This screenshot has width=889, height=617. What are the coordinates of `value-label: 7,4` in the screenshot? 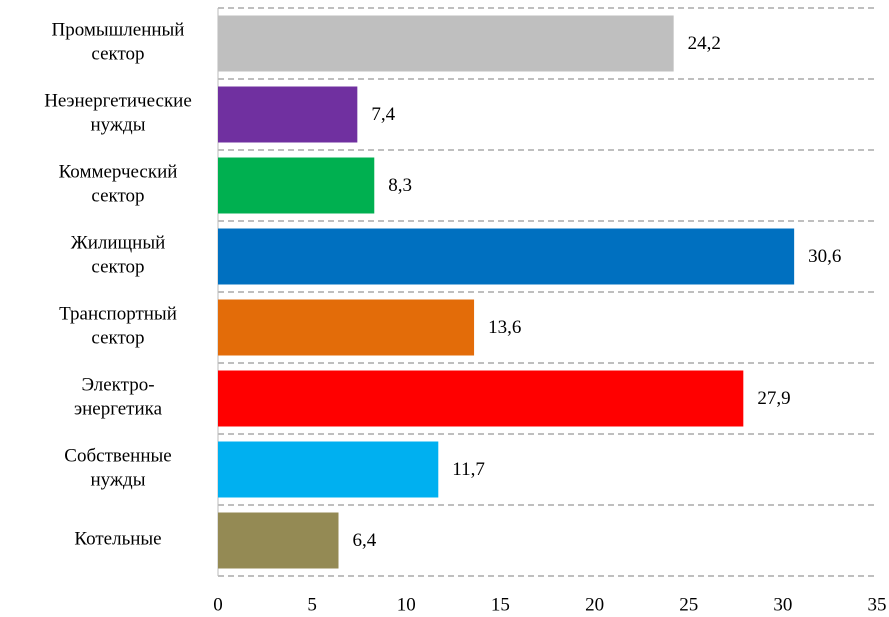 It's located at (383, 114).